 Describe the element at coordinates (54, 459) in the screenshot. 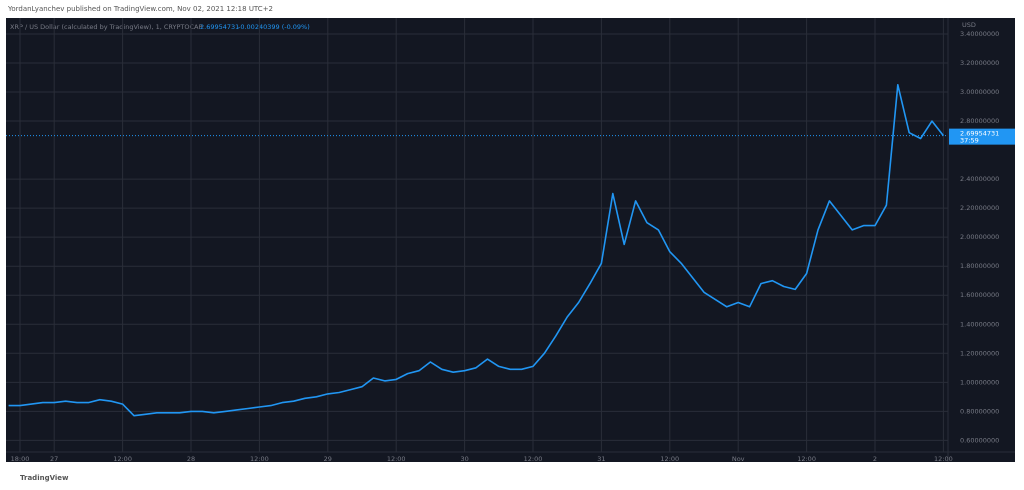

I see `x-tick-label: 27` at that location.